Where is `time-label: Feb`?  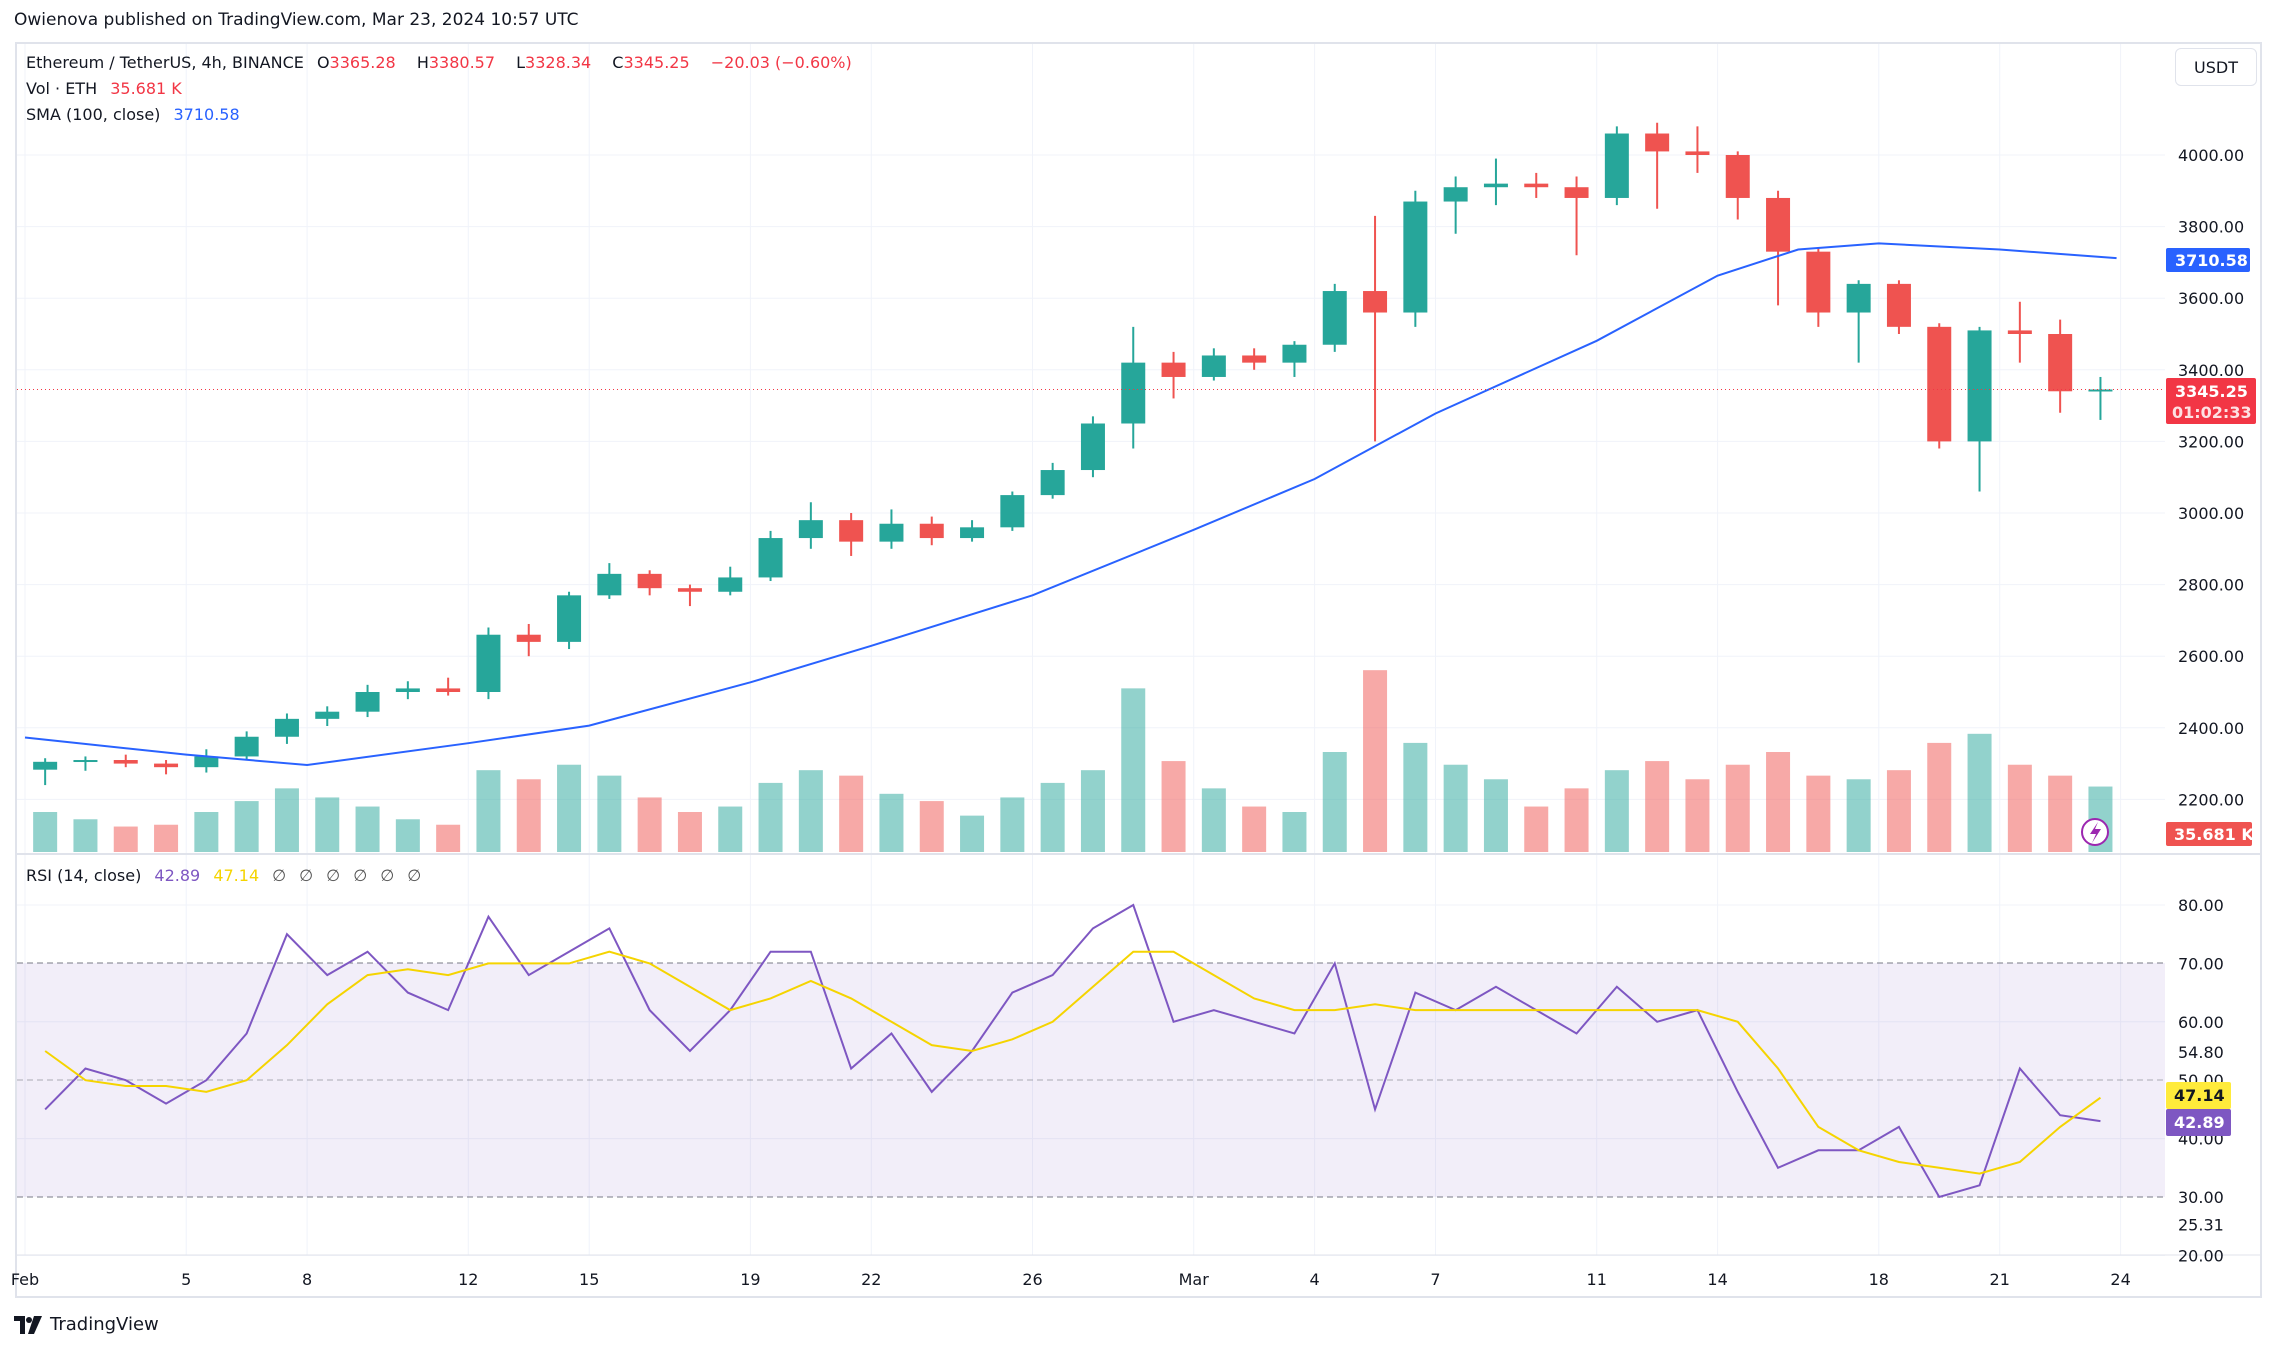
time-label: Feb is located at coordinates (25, 1279).